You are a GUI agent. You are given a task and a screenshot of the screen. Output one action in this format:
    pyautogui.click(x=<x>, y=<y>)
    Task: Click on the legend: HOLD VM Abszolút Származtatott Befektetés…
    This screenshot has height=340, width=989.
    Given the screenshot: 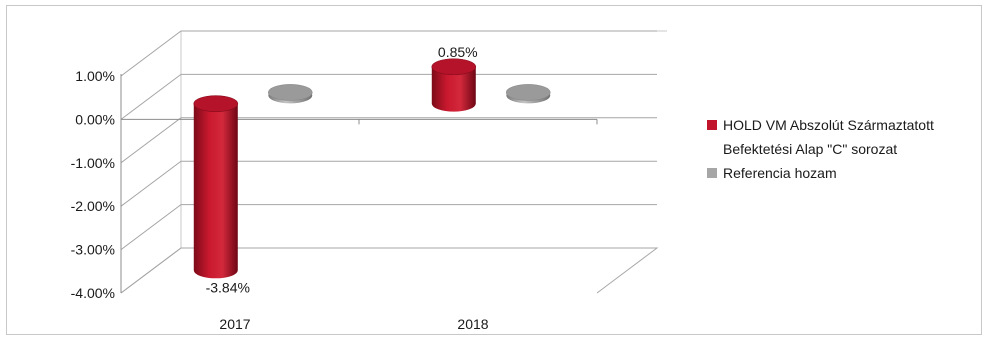 What is the action you would take?
    pyautogui.click(x=820, y=149)
    